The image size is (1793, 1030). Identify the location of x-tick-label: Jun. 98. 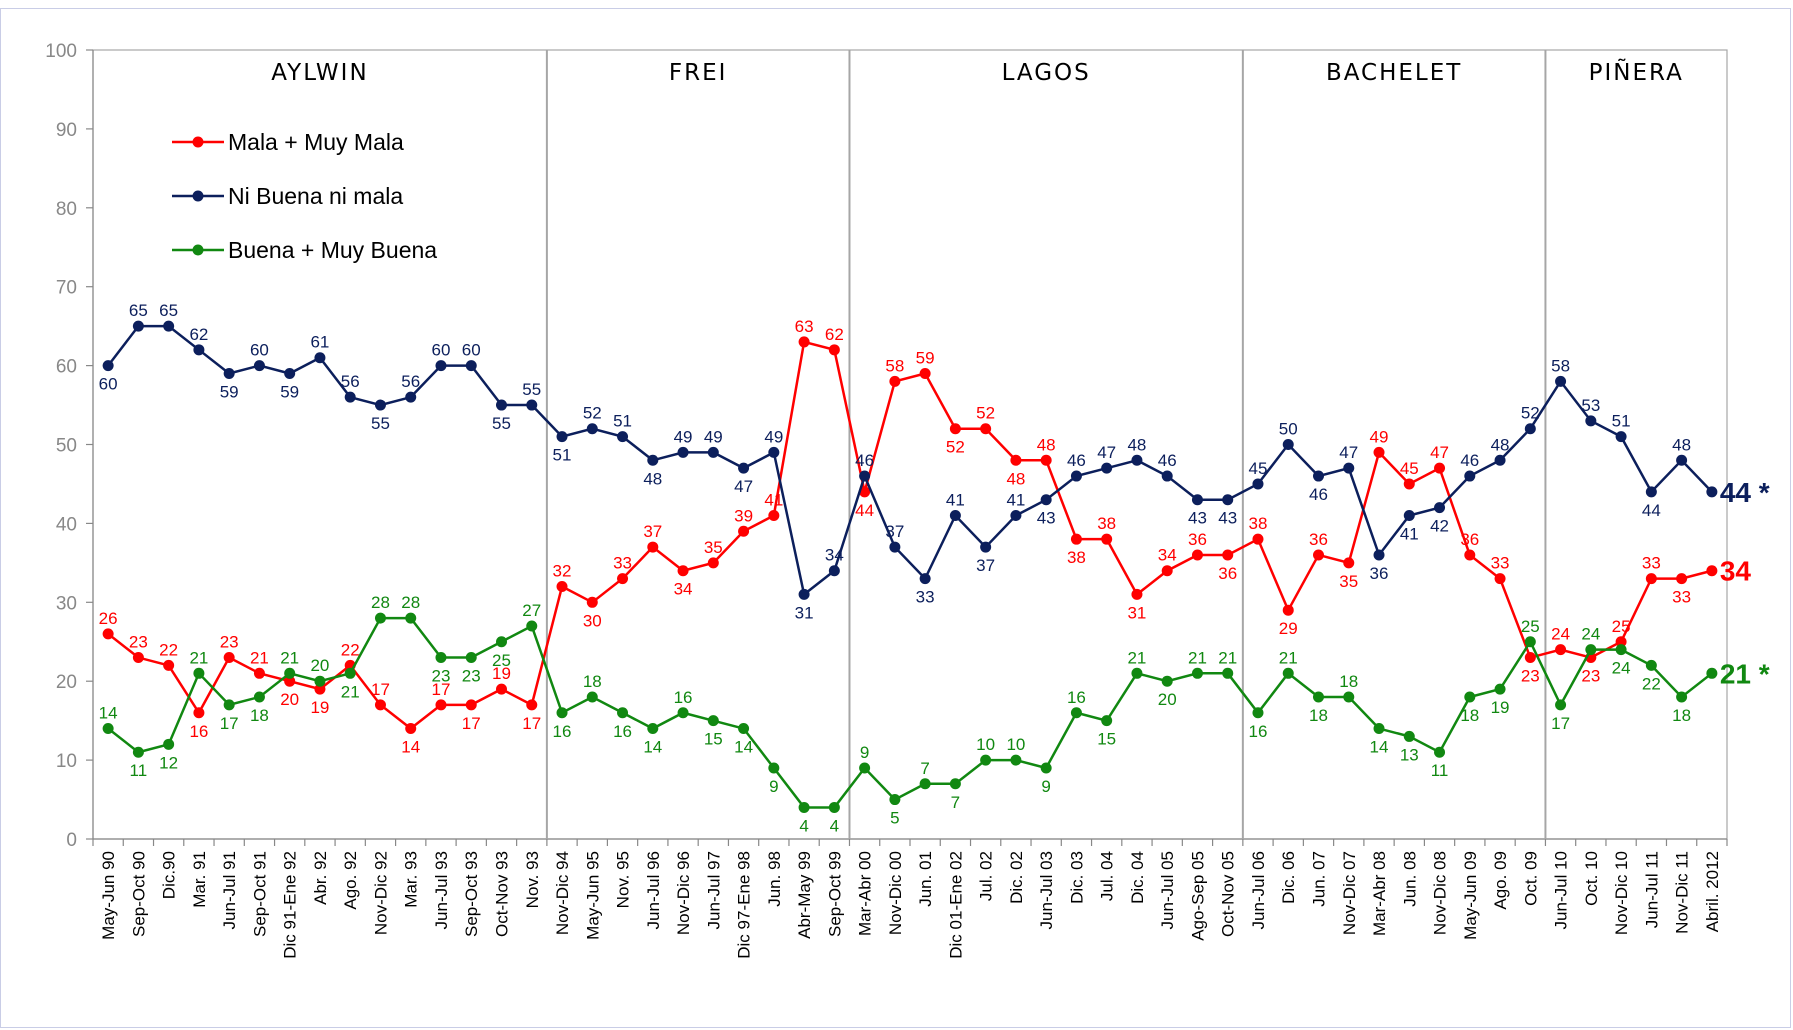
(774, 879).